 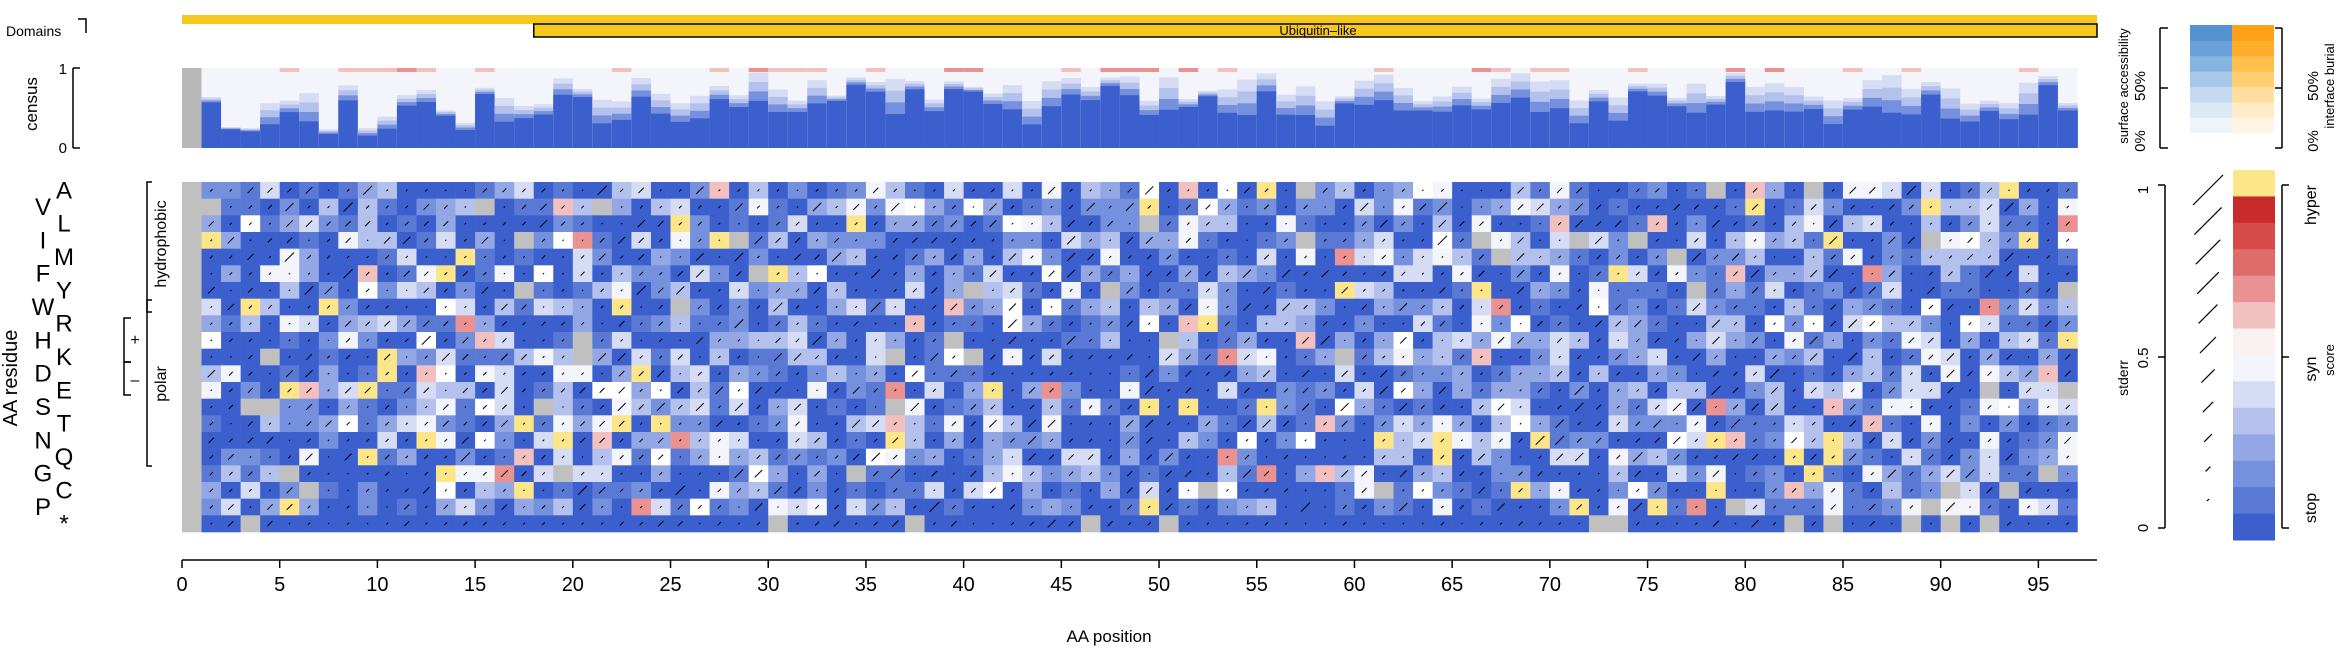 I want to click on residue-label-Q: Q, so click(x=64, y=457).